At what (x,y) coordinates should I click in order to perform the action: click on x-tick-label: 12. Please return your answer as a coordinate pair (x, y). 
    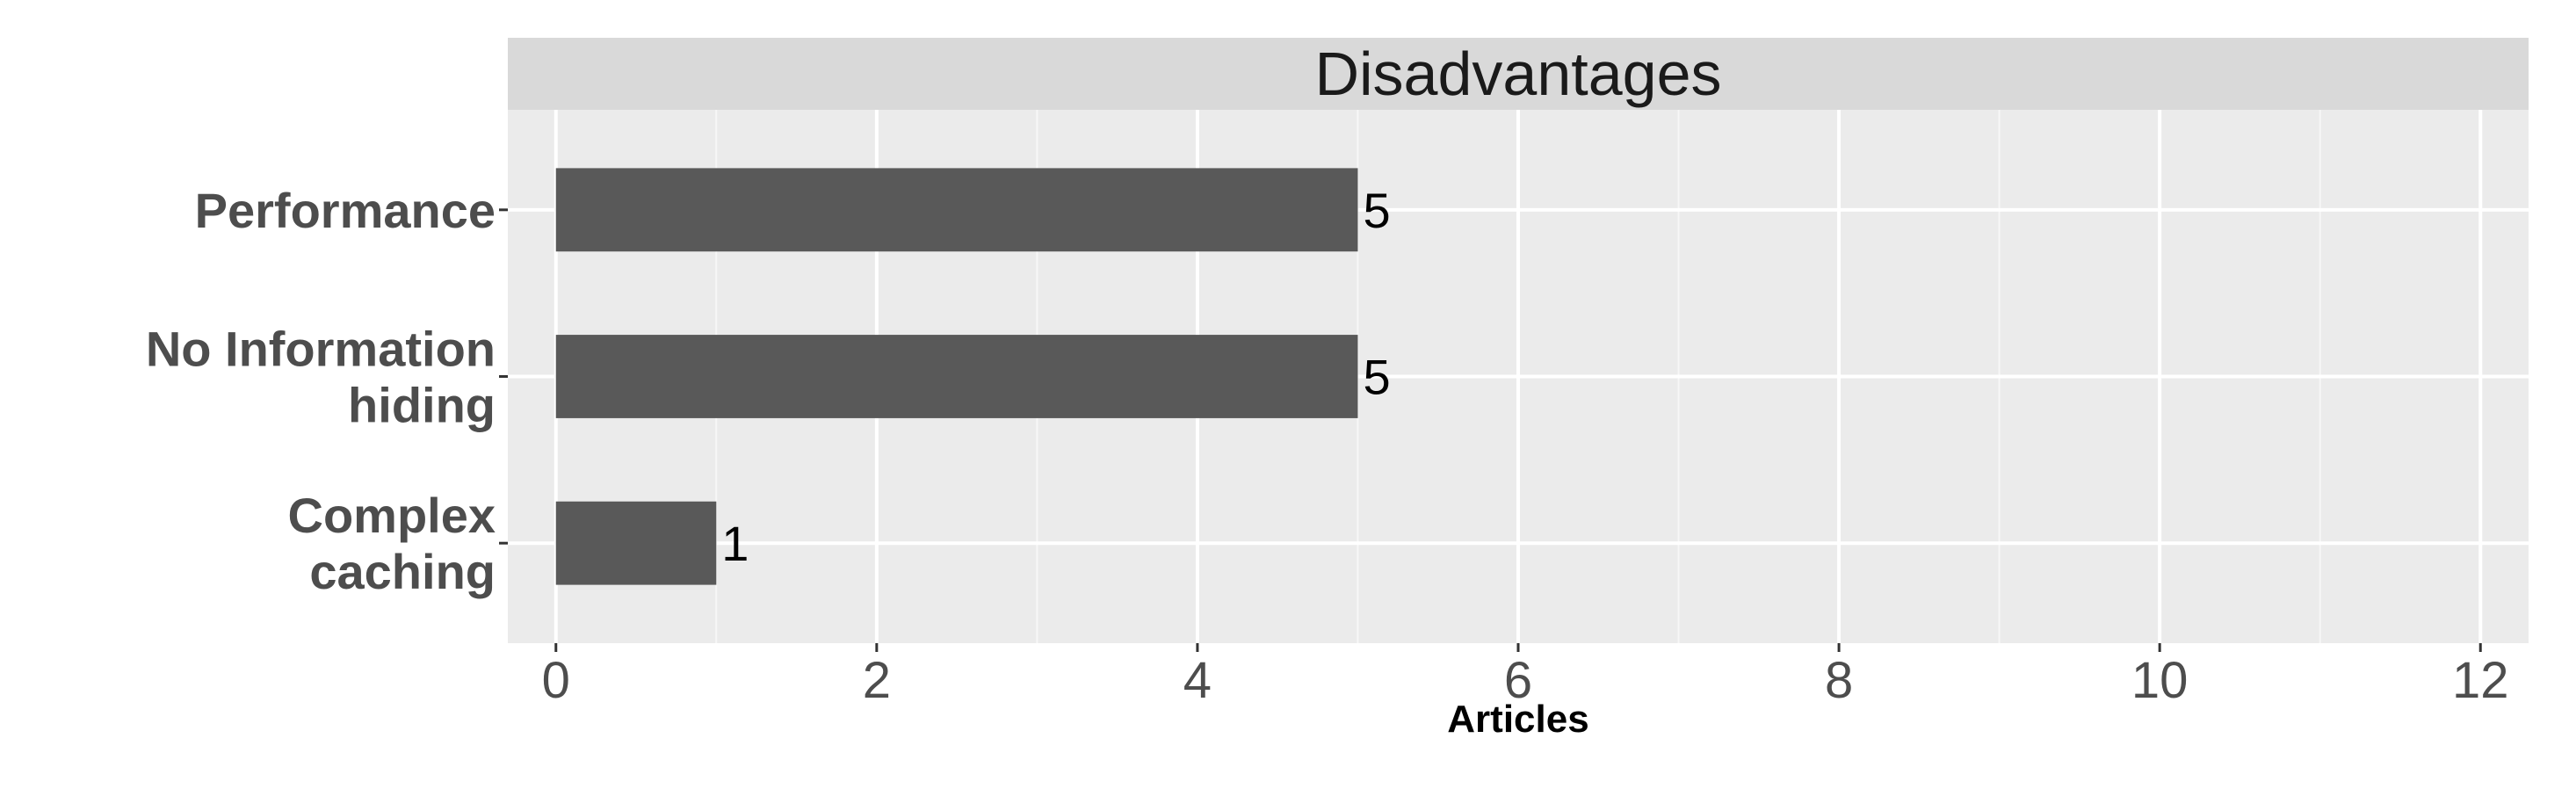
    Looking at the image, I should click on (2480, 681).